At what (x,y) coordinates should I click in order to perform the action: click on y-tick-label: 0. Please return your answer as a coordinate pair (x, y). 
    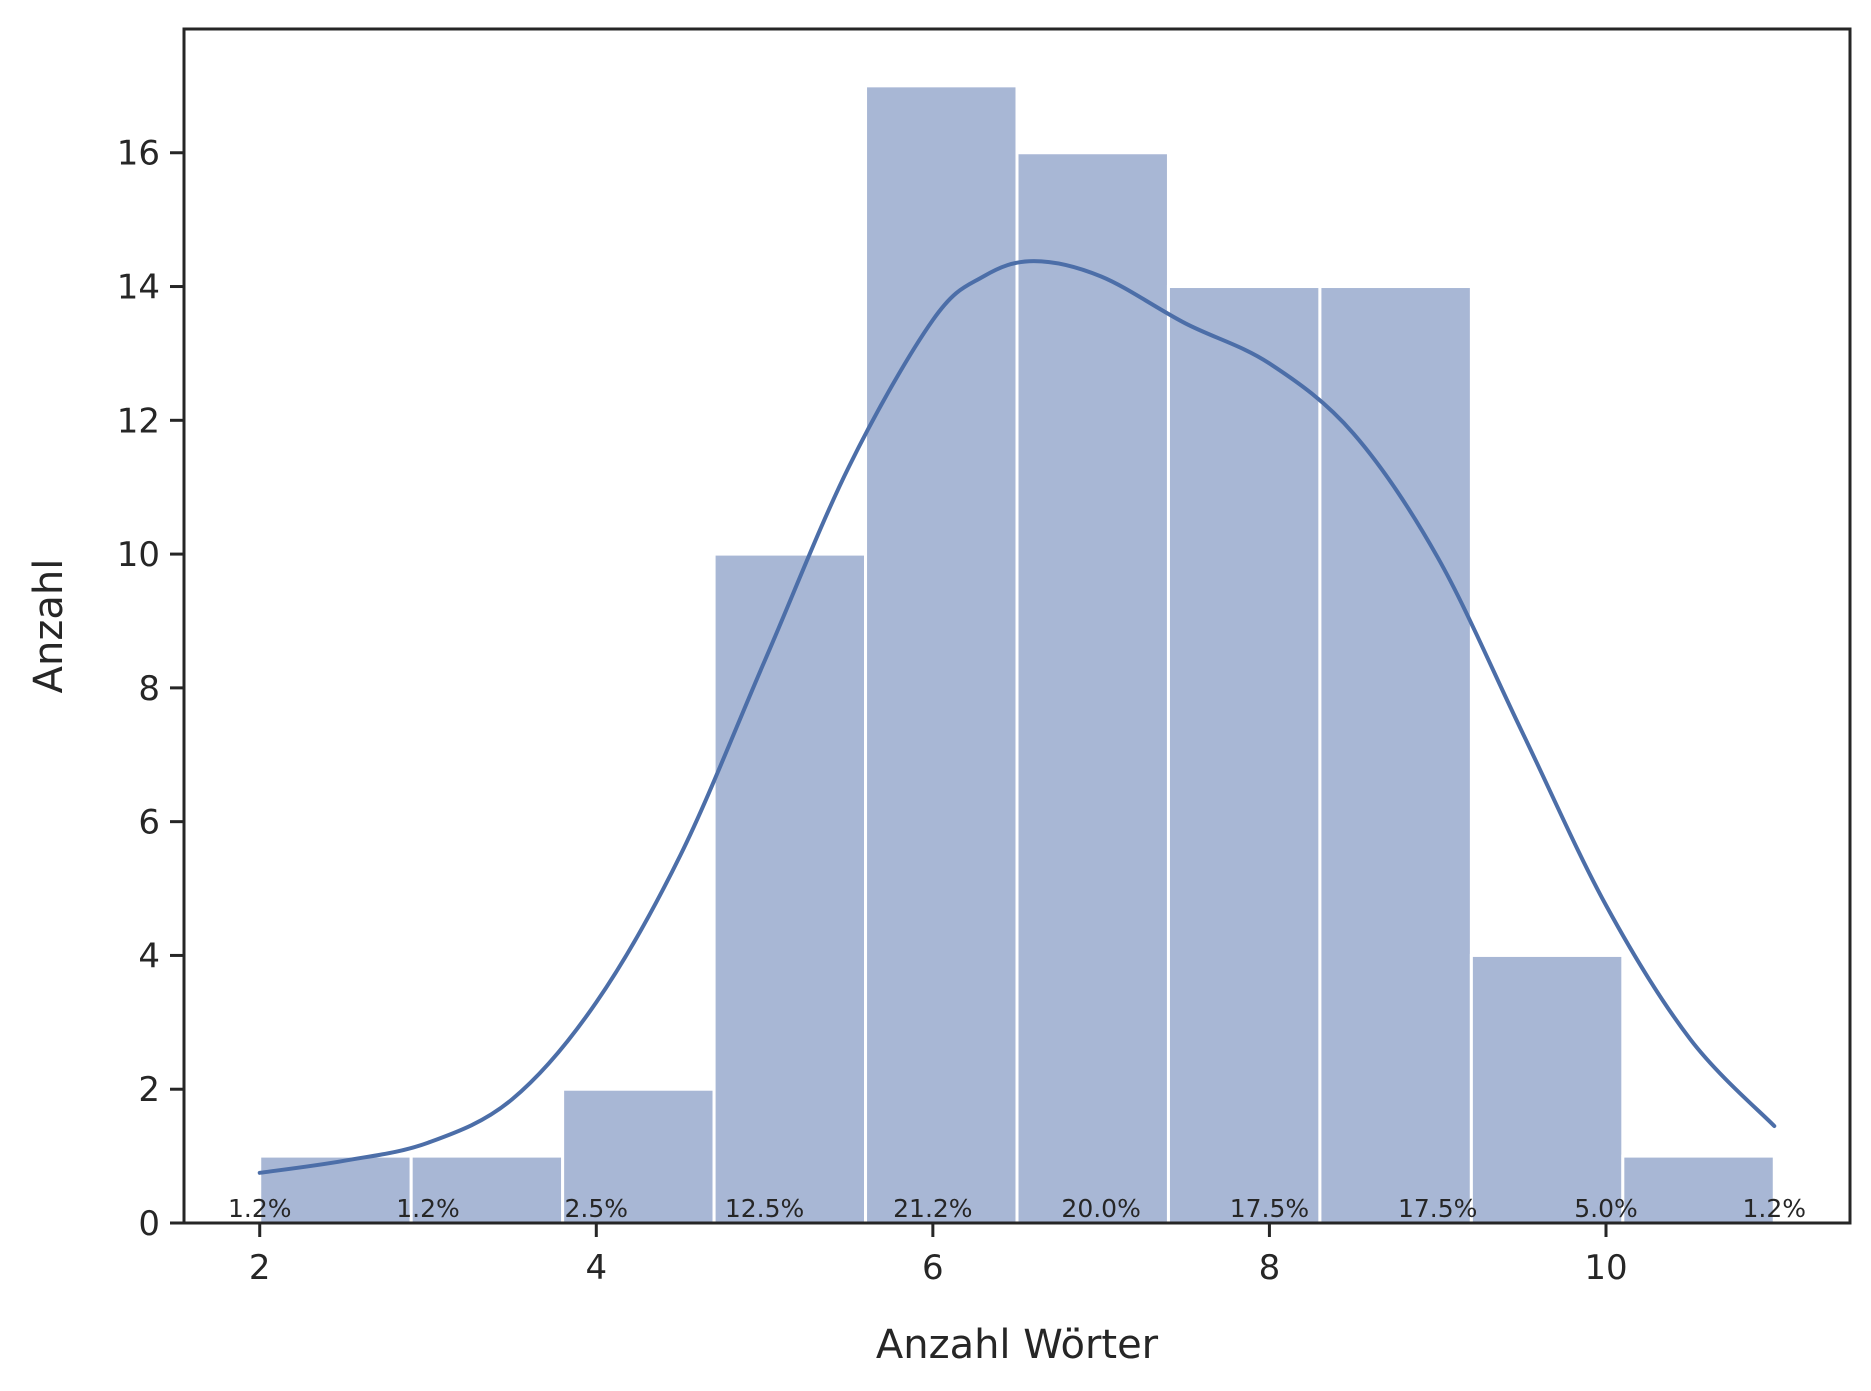
    Looking at the image, I should click on (149, 1224).